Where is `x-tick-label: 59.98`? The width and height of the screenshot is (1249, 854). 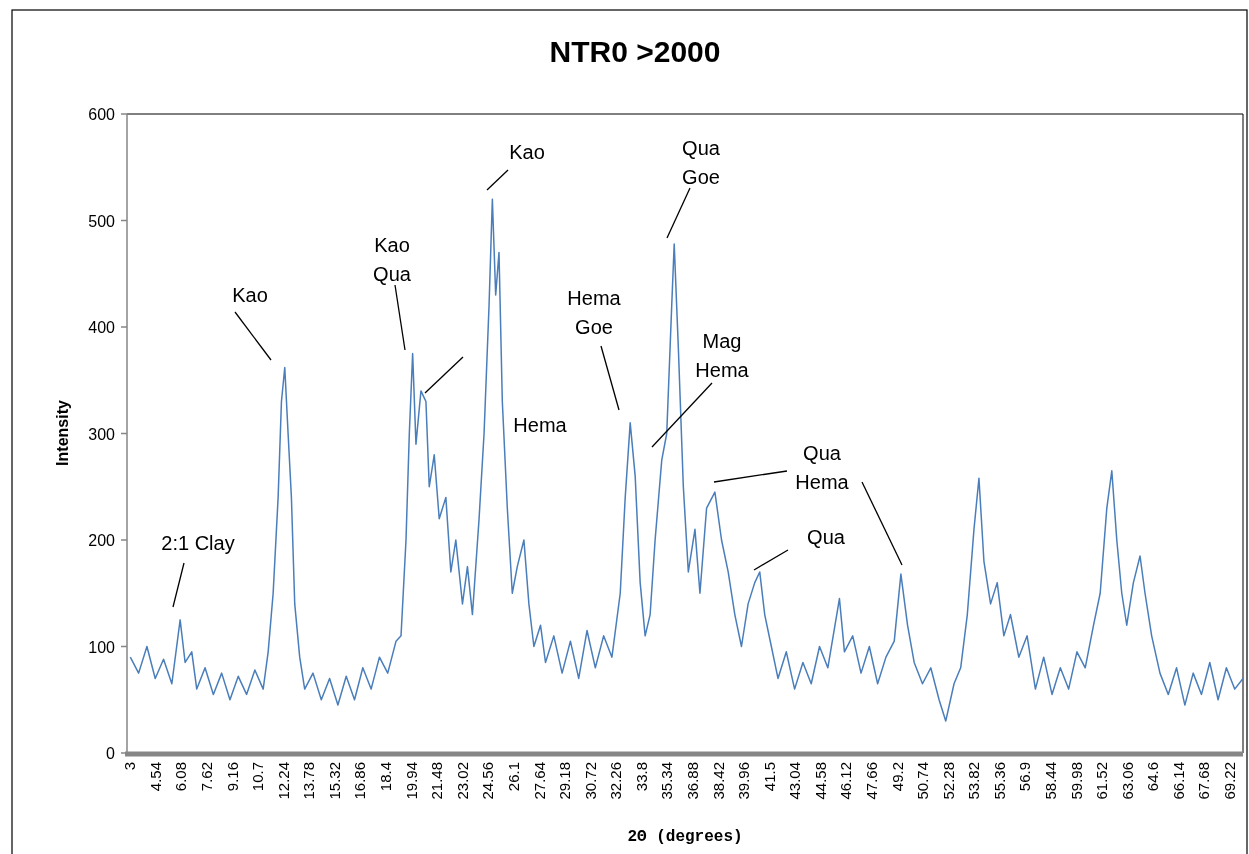 x-tick-label: 59.98 is located at coordinates (1076, 781).